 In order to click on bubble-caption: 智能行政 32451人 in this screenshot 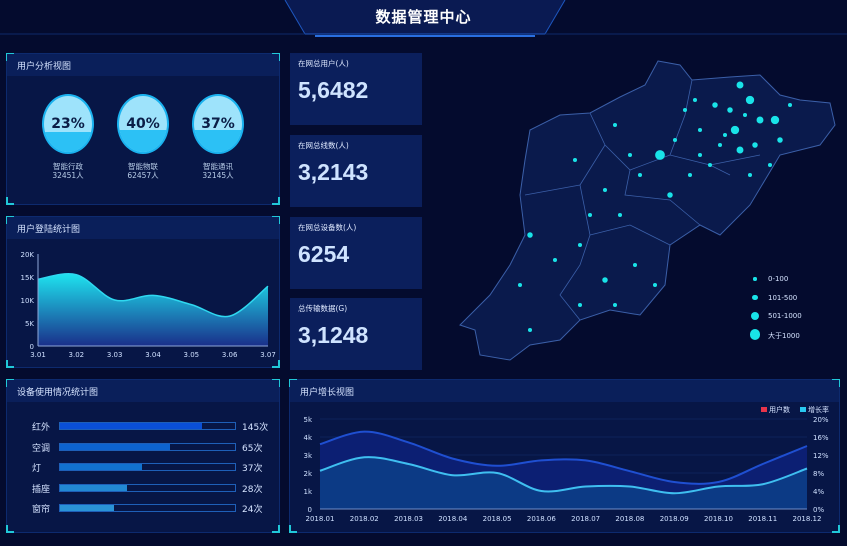, I will do `click(68, 171)`.